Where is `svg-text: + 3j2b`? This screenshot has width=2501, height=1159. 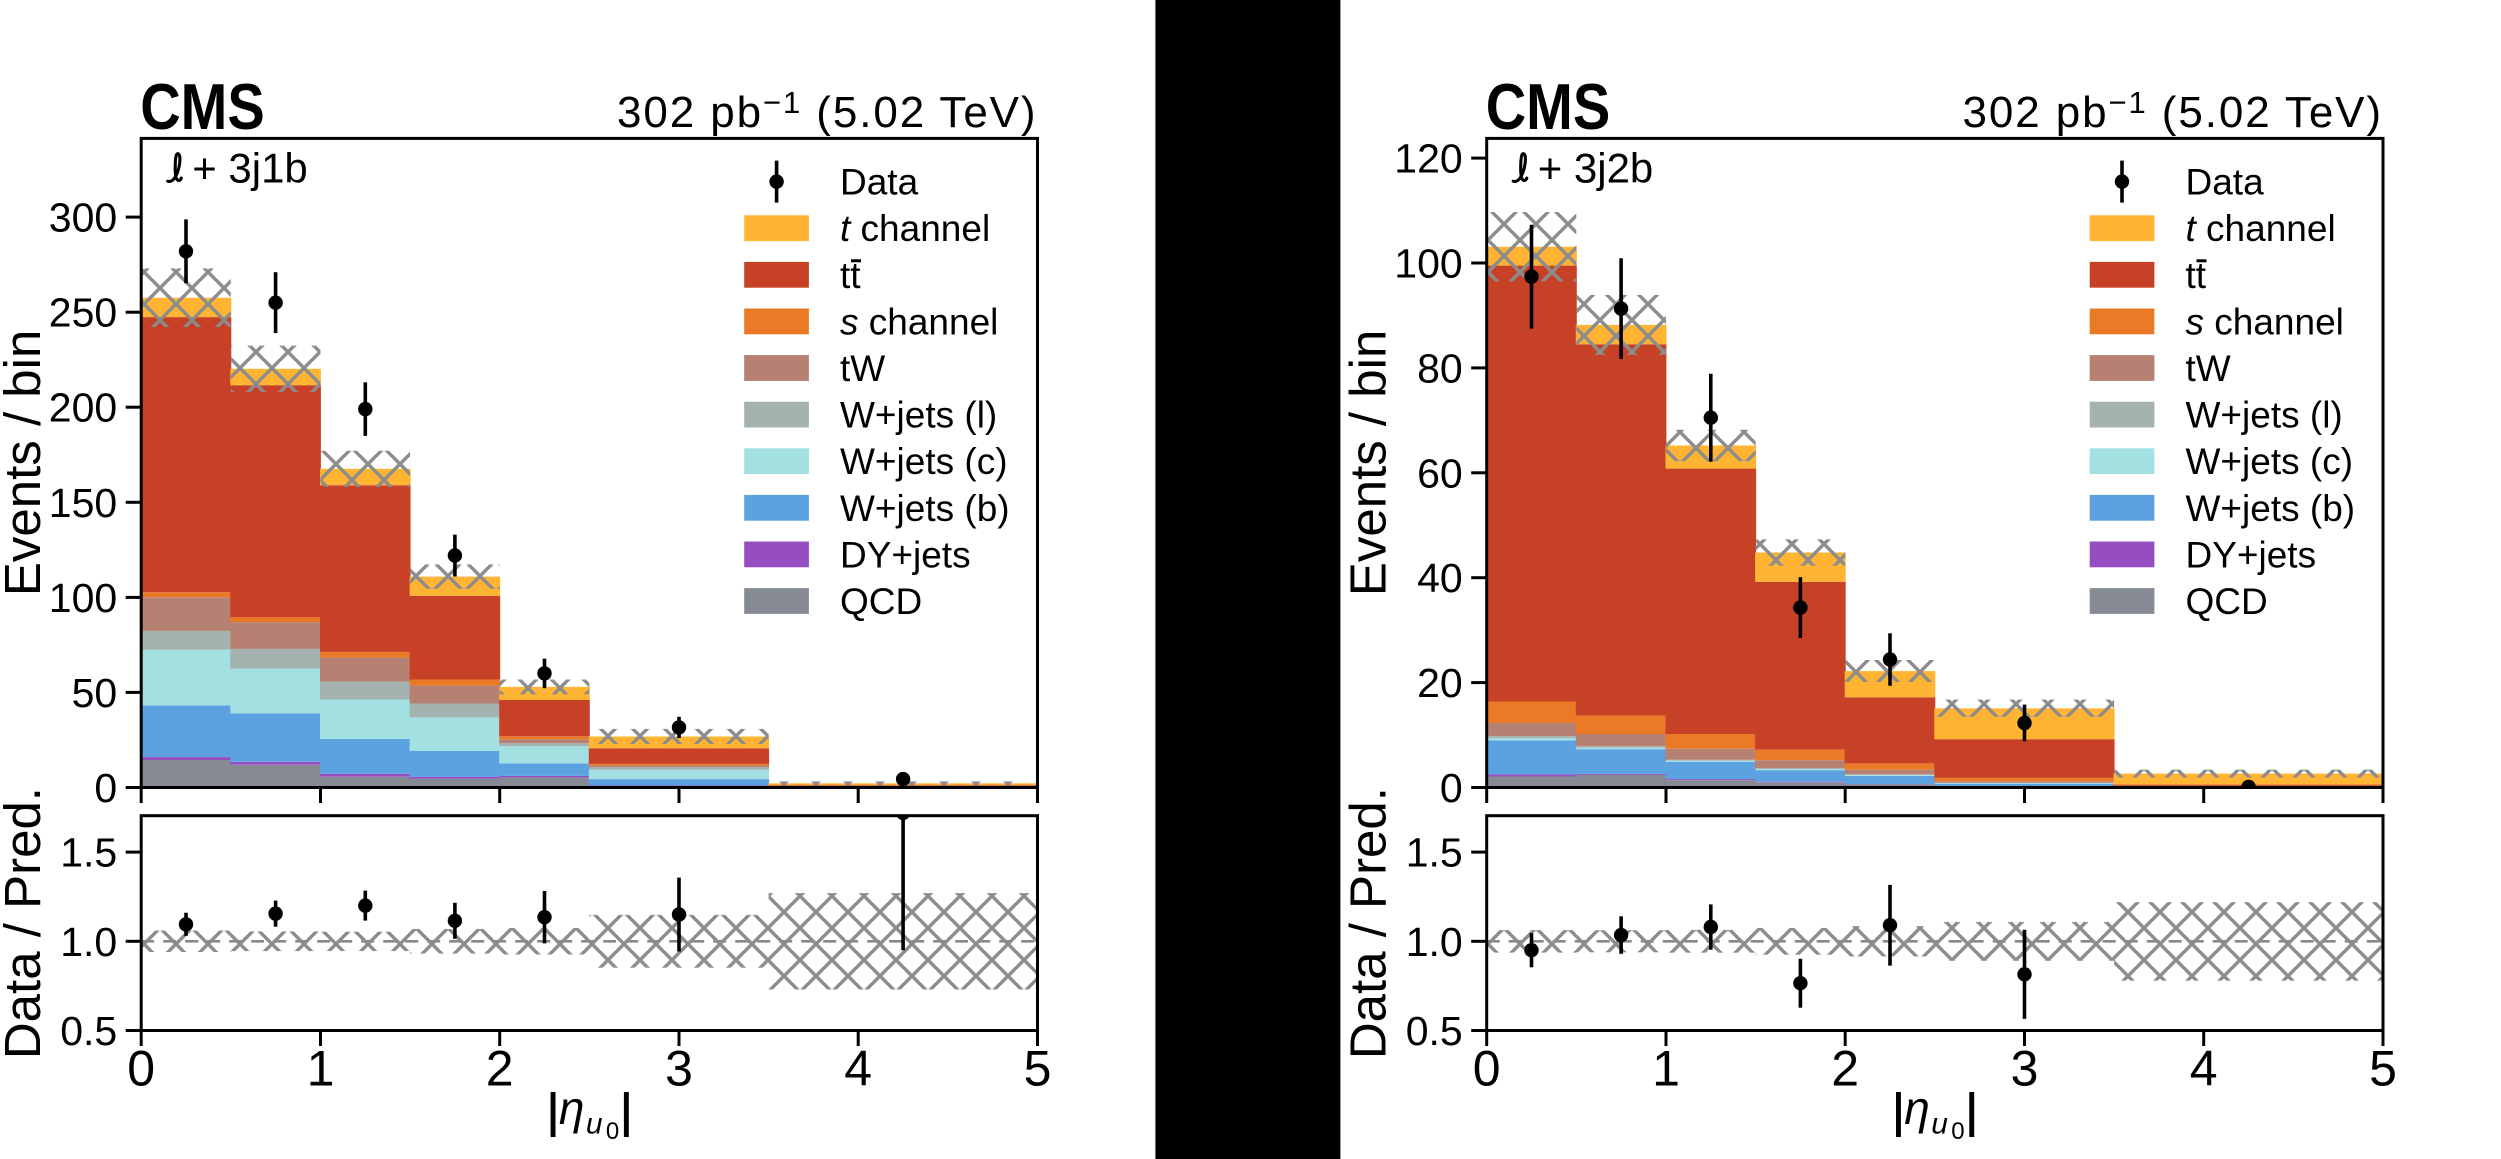
svg-text: + 3j2b is located at coordinates (1596, 168).